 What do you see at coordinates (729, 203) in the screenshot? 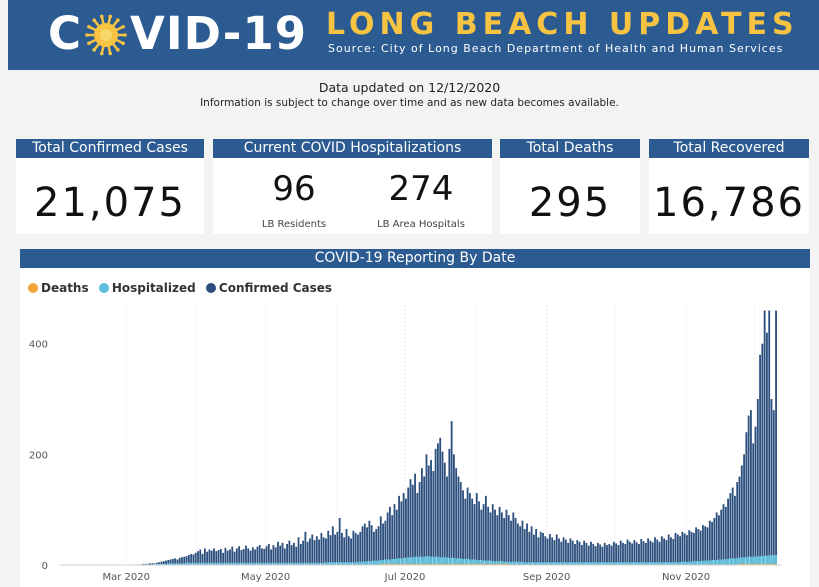
I see `card-value: 16,786` at bounding box center [729, 203].